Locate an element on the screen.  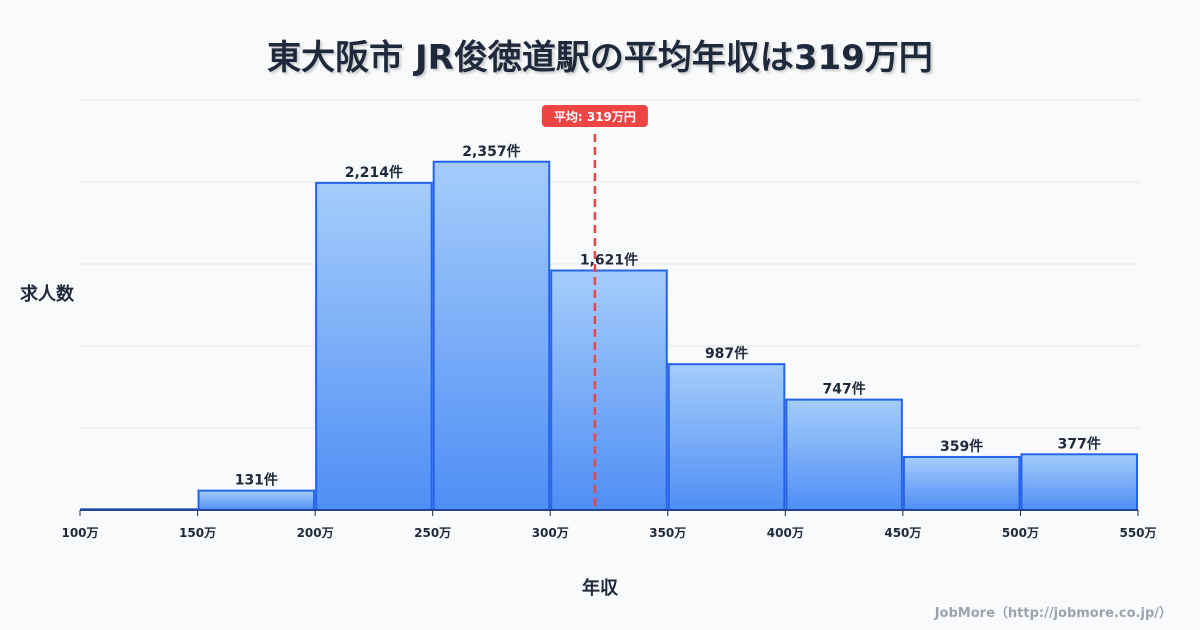
y-axis-label: 求人数 is located at coordinates (47, 294).